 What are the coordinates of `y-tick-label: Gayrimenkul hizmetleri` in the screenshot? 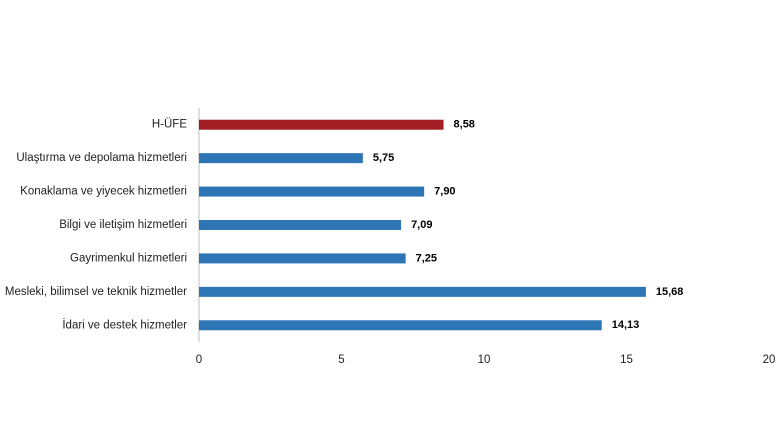 It's located at (128, 258).